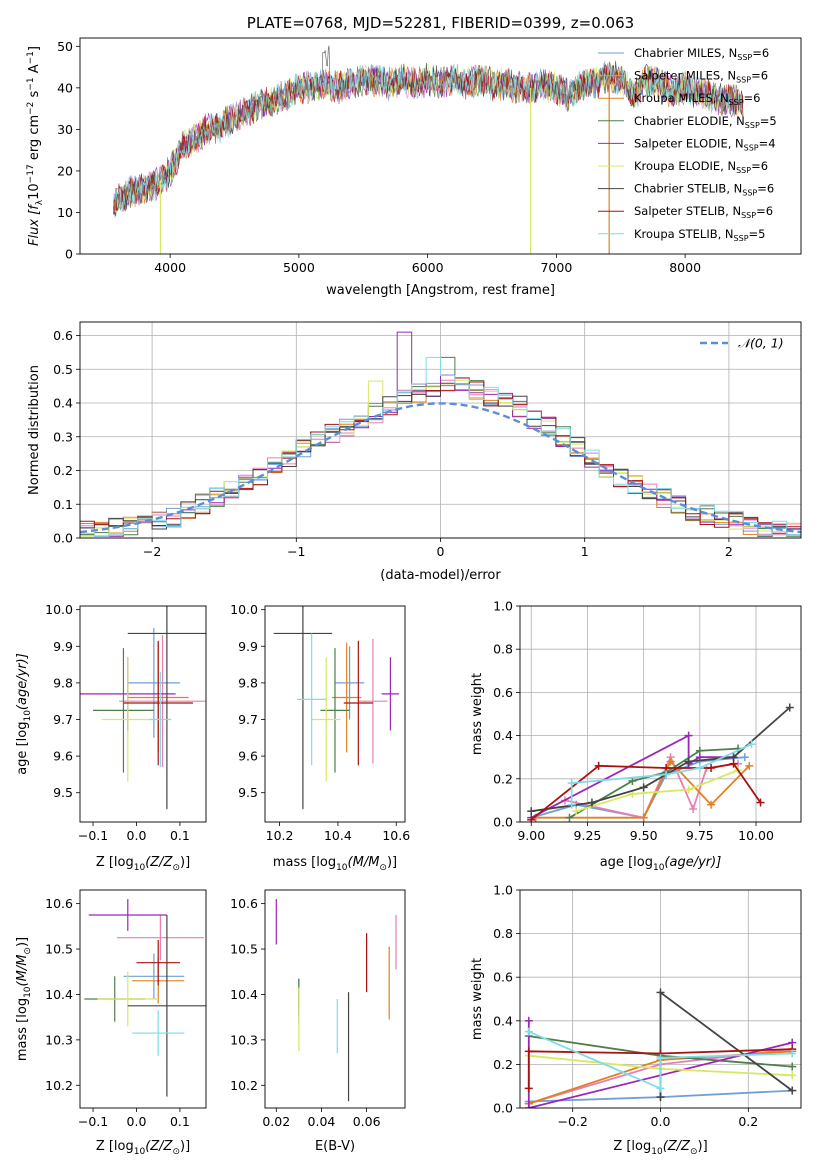 The height and width of the screenshot is (1170, 819). I want to click on mass-vs-z-xtick-label: 0.1, so click(180, 1121).